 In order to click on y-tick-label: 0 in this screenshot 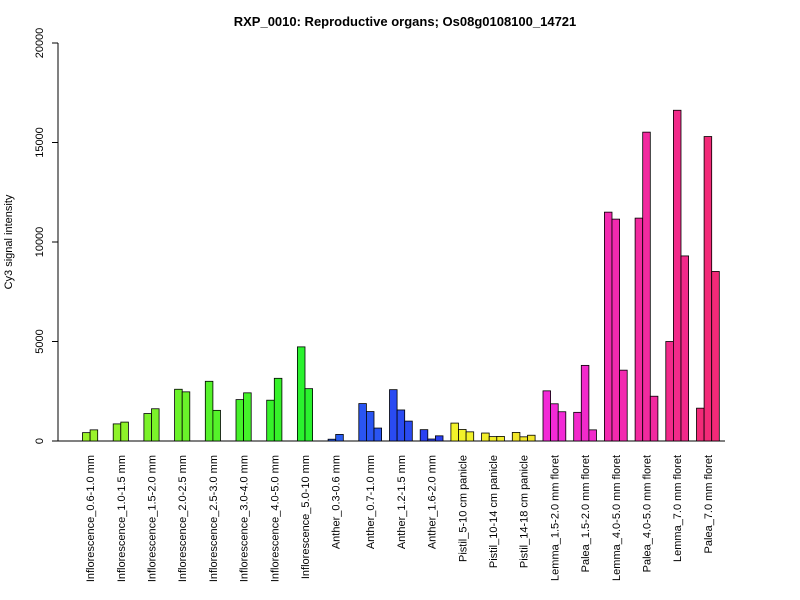, I will do `click(40, 441)`.